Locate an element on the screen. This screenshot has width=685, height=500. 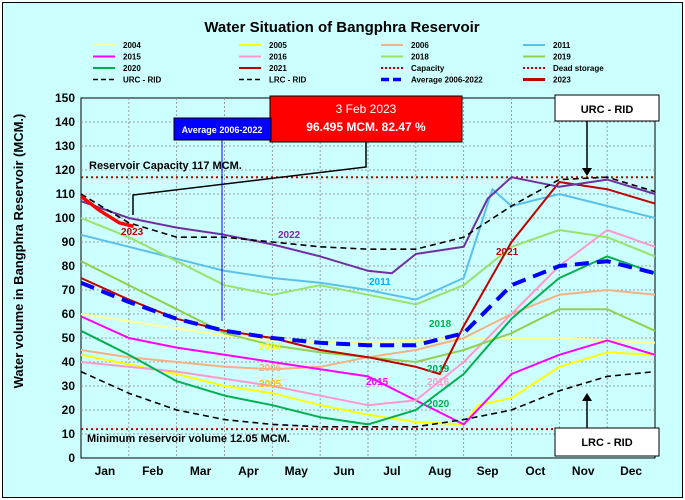
x-tick-label: Mar is located at coordinates (201, 471).